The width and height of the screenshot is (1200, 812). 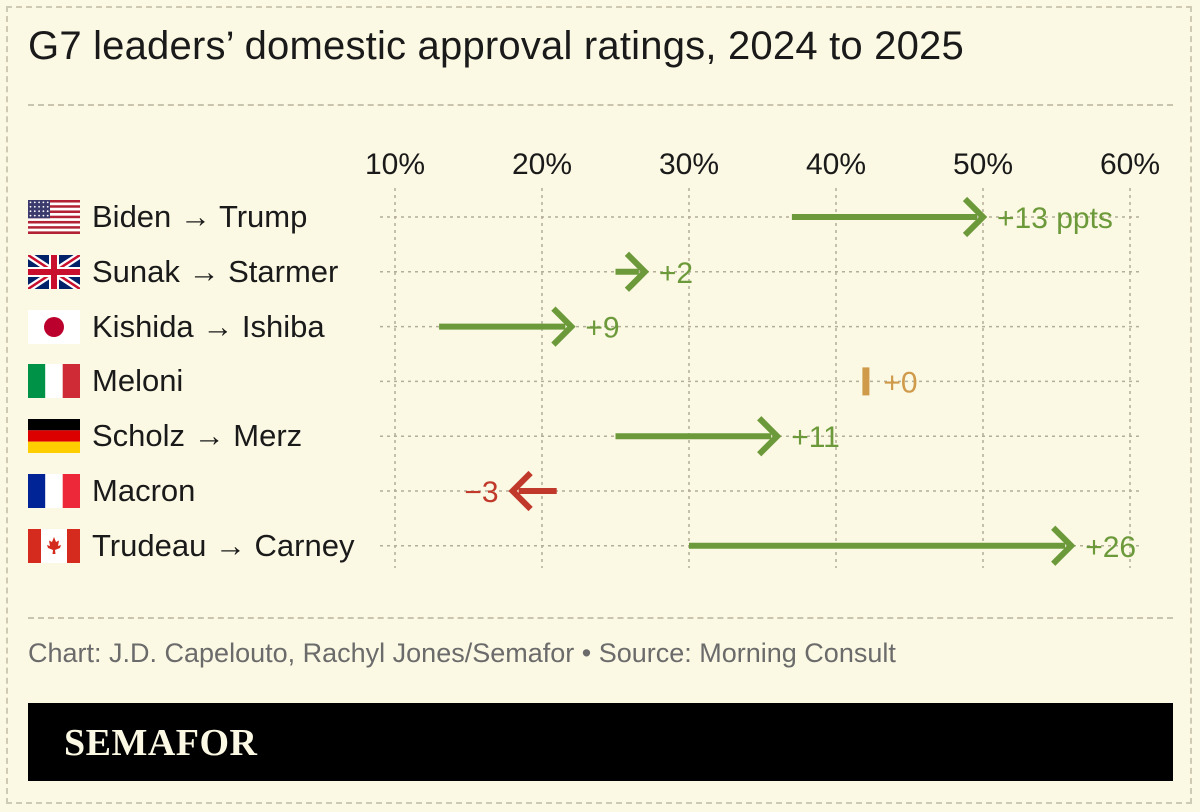 I want to click on row-label: Biden → Trump, so click(x=167, y=217).